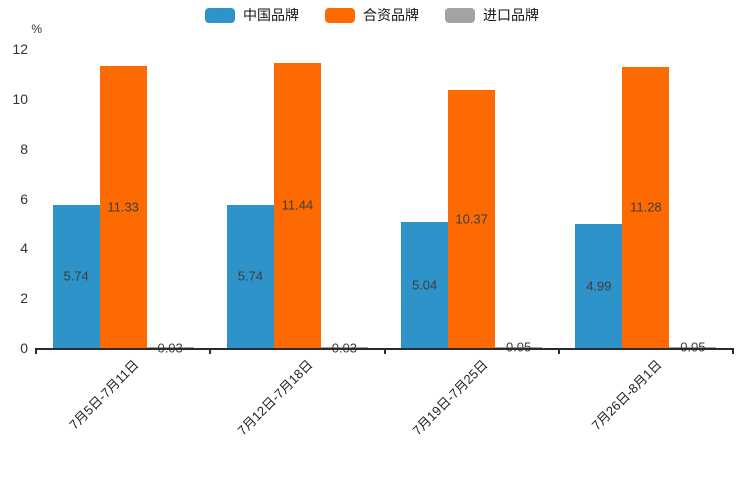  What do you see at coordinates (24, 198) in the screenshot?
I see `y-tick-label: 6` at bounding box center [24, 198].